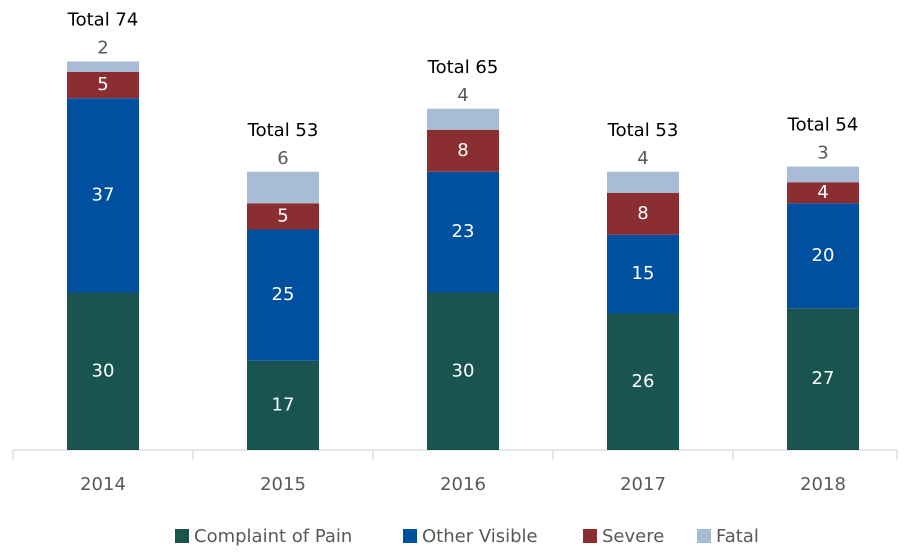 The height and width of the screenshot is (552, 910). I want to click on total-label: Total 54, so click(823, 125).